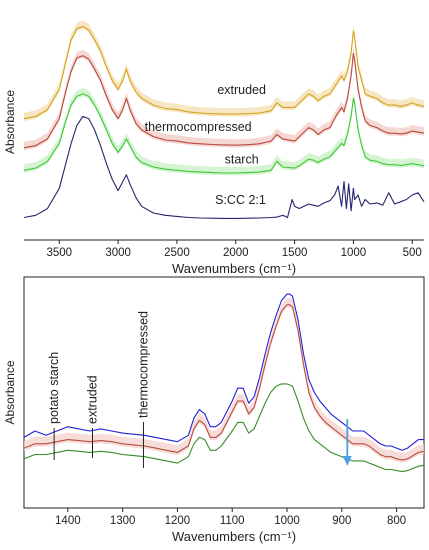 The height and width of the screenshot is (550, 429). Describe the element at coordinates (54, 388) in the screenshot. I see `bottom-annotation-potato-starch: potato starch` at that location.